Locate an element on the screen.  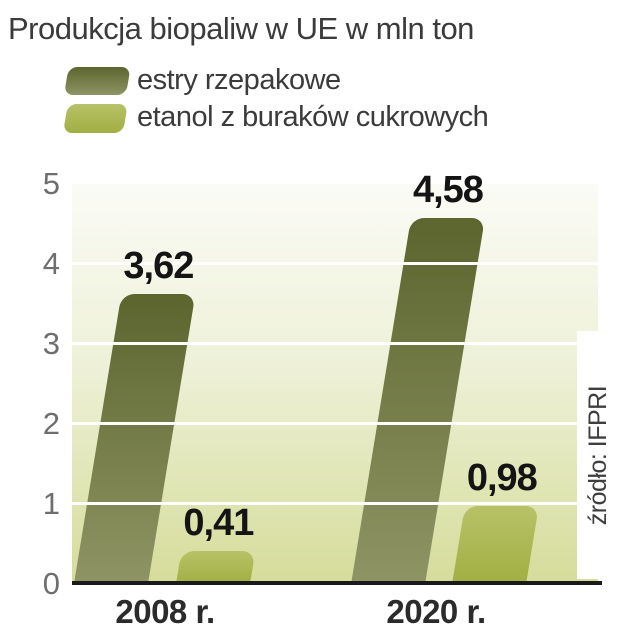
y-axis-tick-2: 2 is located at coordinates (51, 423).